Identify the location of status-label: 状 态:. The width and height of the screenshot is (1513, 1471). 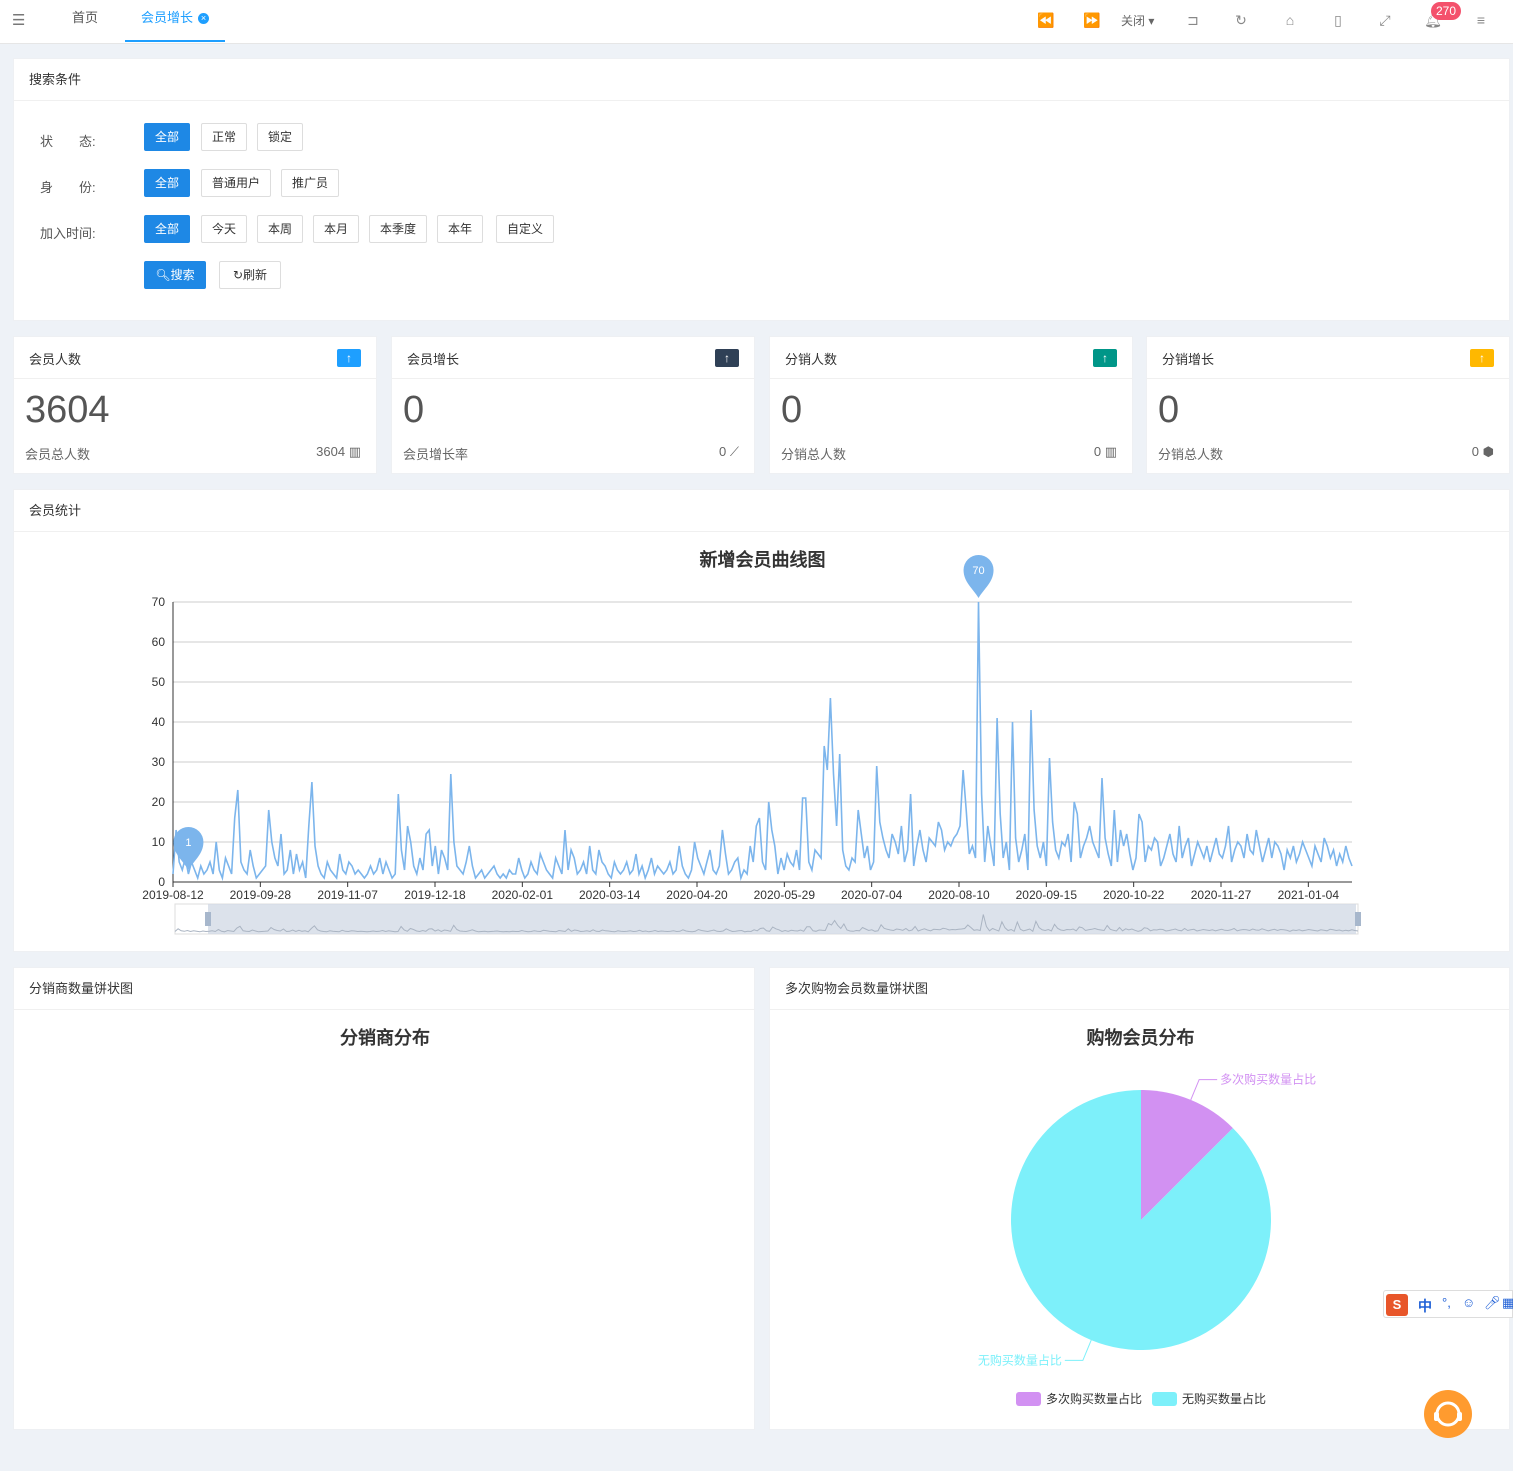
(68, 141).